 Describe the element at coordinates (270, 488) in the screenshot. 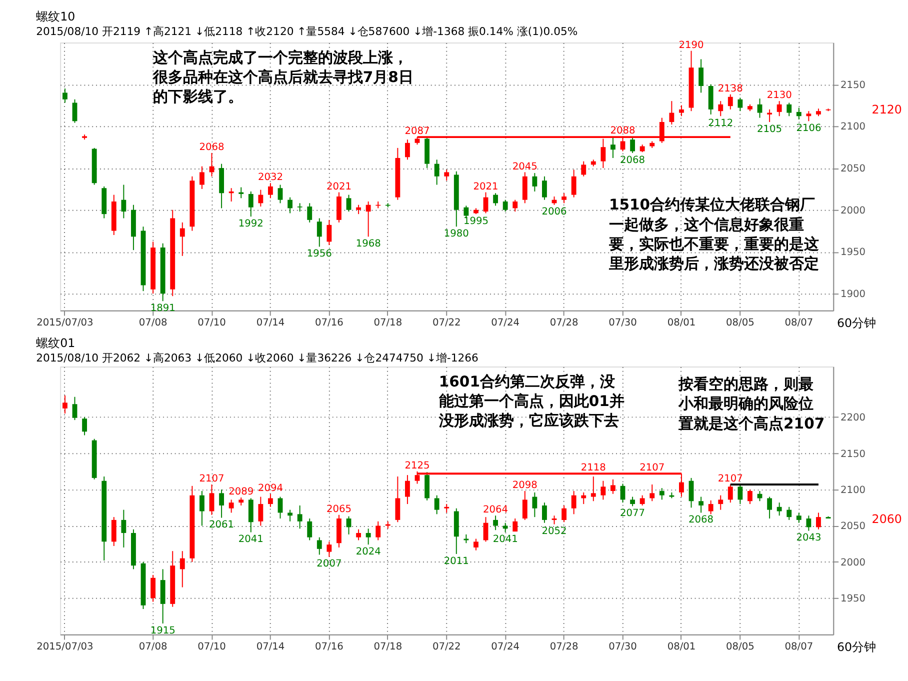

I see `text: 2094` at that location.